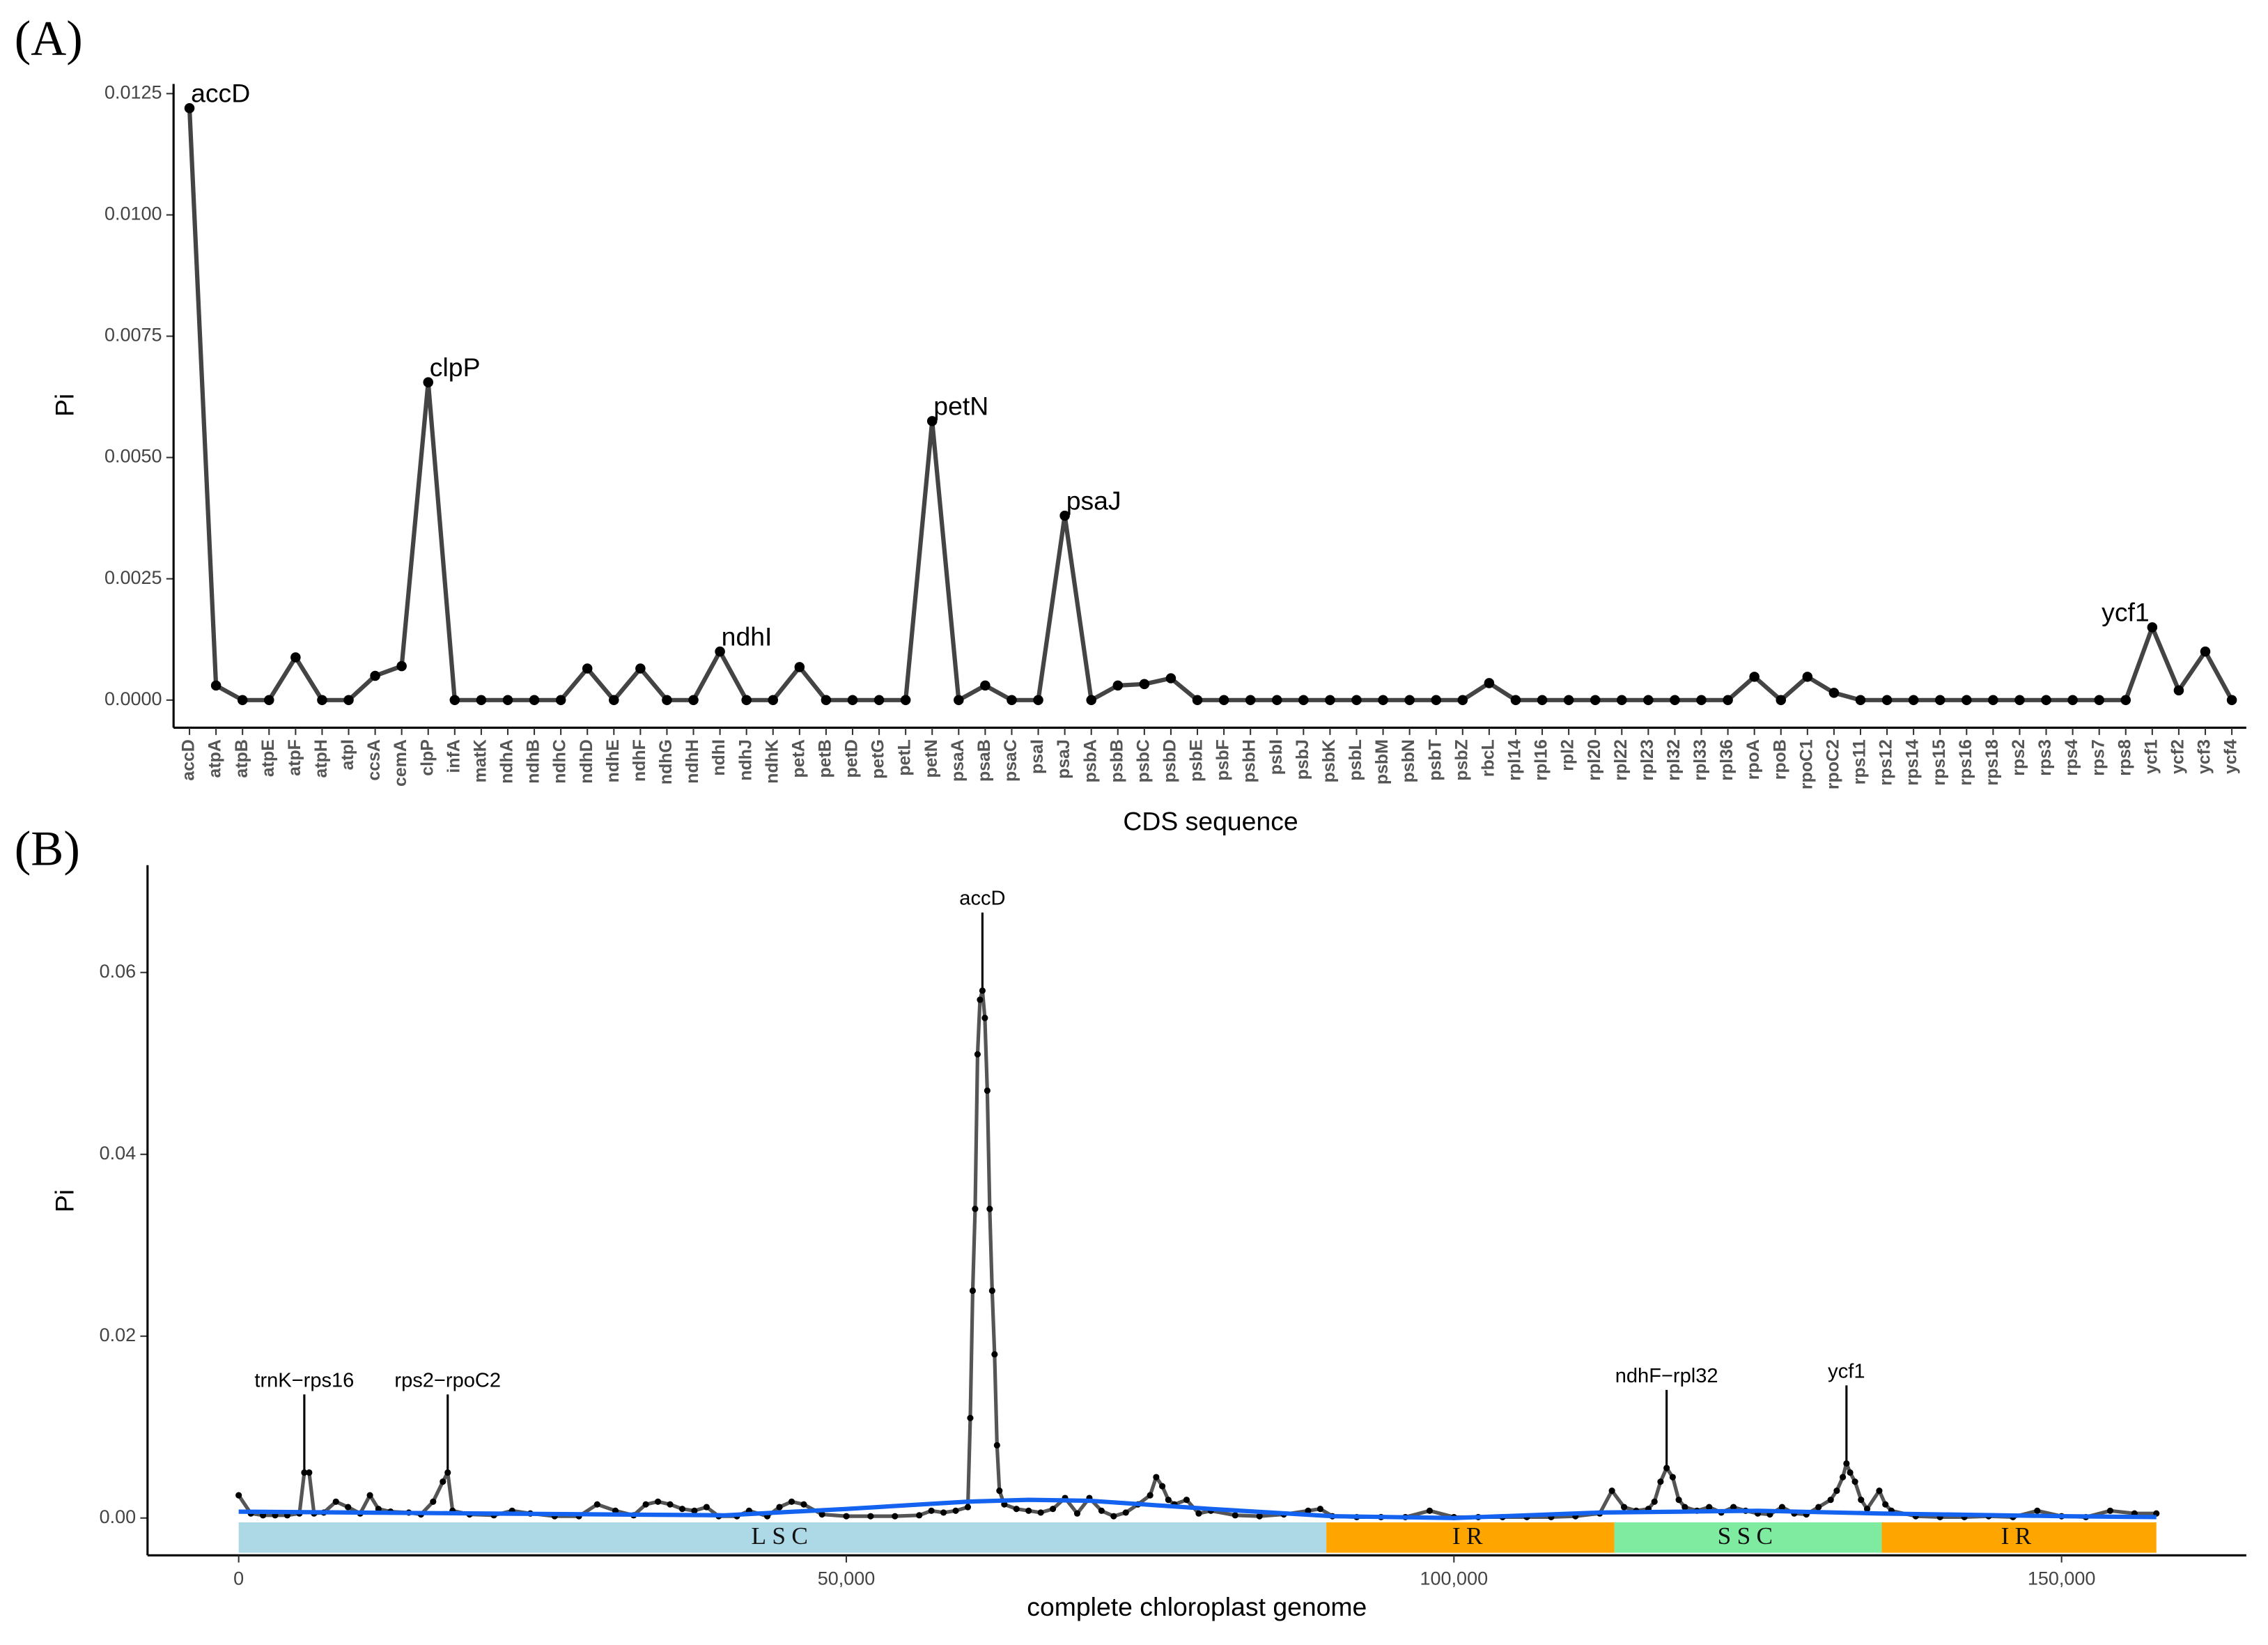  Describe the element at coordinates (1355, 760) in the screenshot. I see `x-tick-label: psbL` at that location.